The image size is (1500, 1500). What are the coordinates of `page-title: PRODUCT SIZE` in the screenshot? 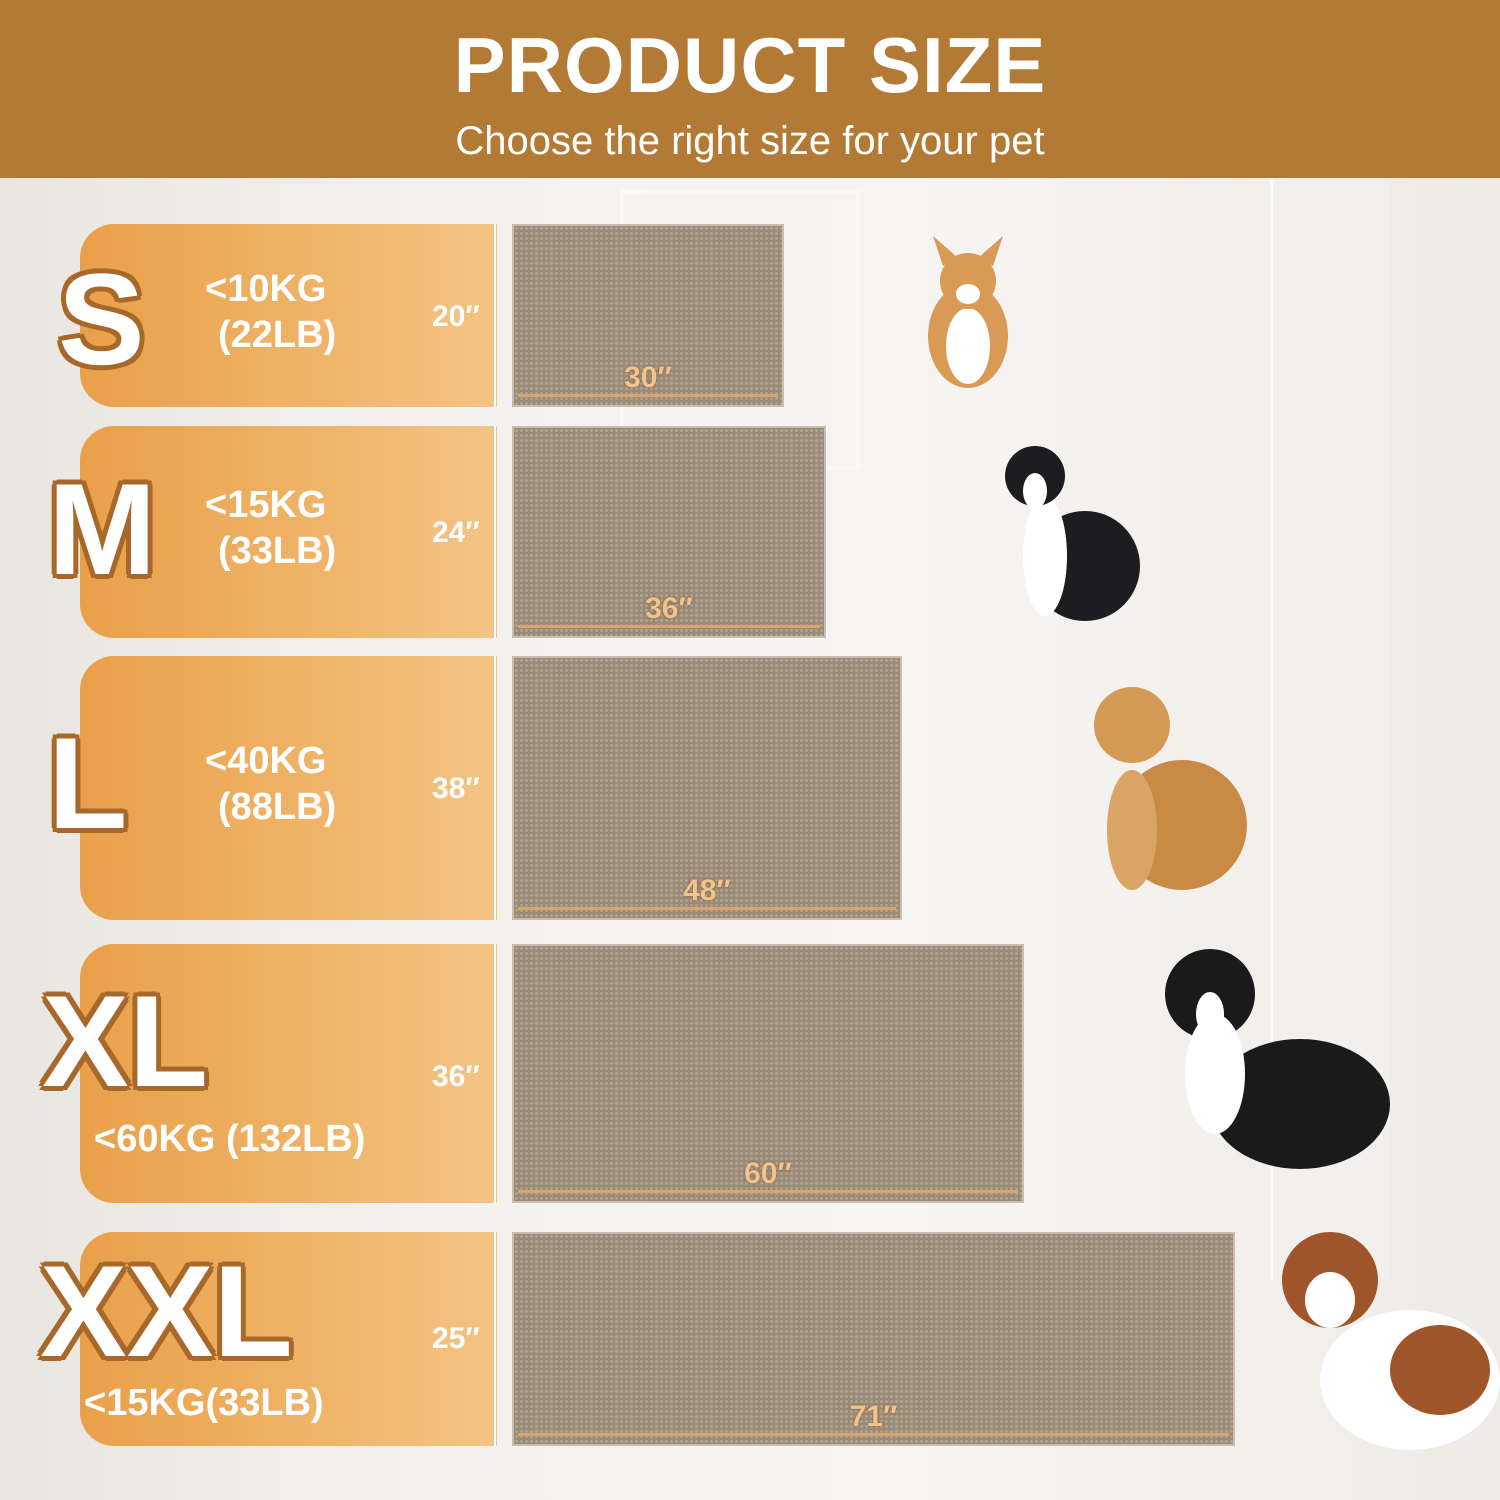 It's located at (750, 65).